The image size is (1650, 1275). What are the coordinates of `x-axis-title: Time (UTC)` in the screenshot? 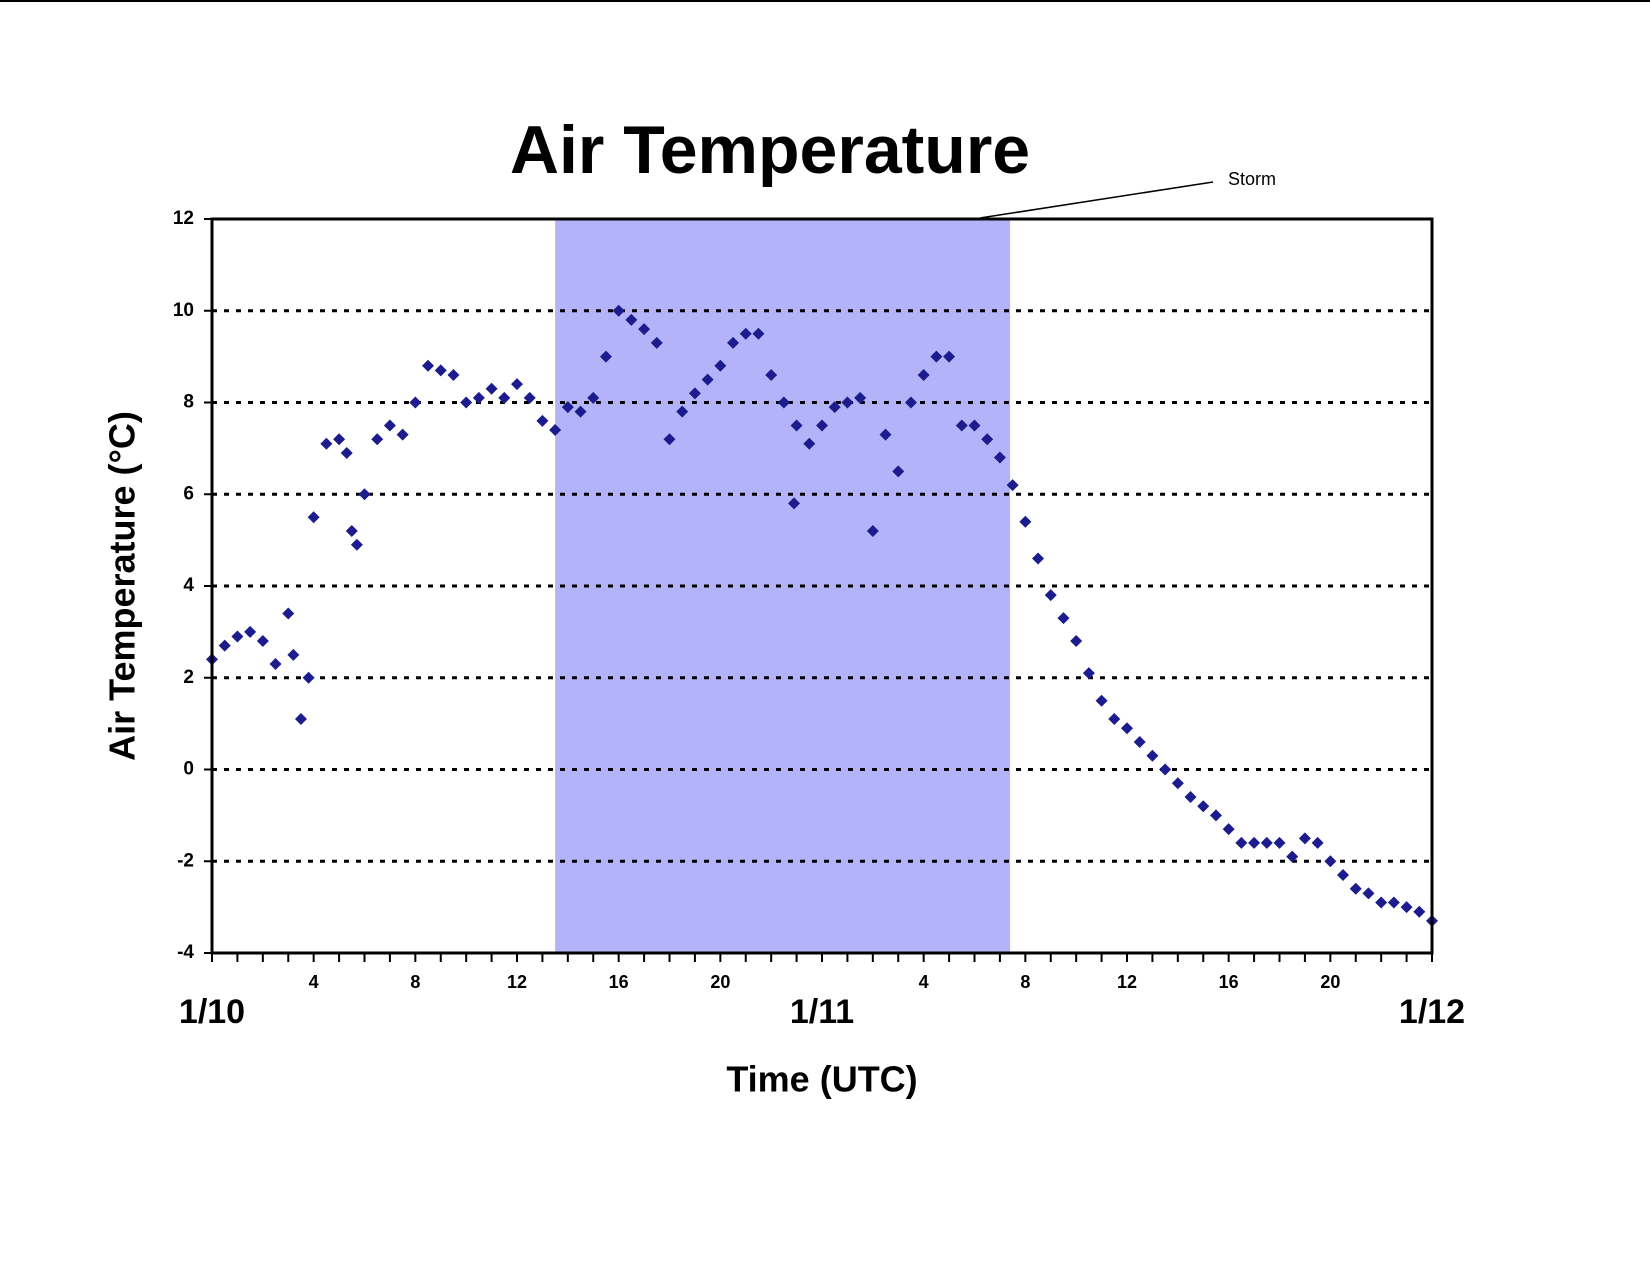 It's located at (821, 1079).